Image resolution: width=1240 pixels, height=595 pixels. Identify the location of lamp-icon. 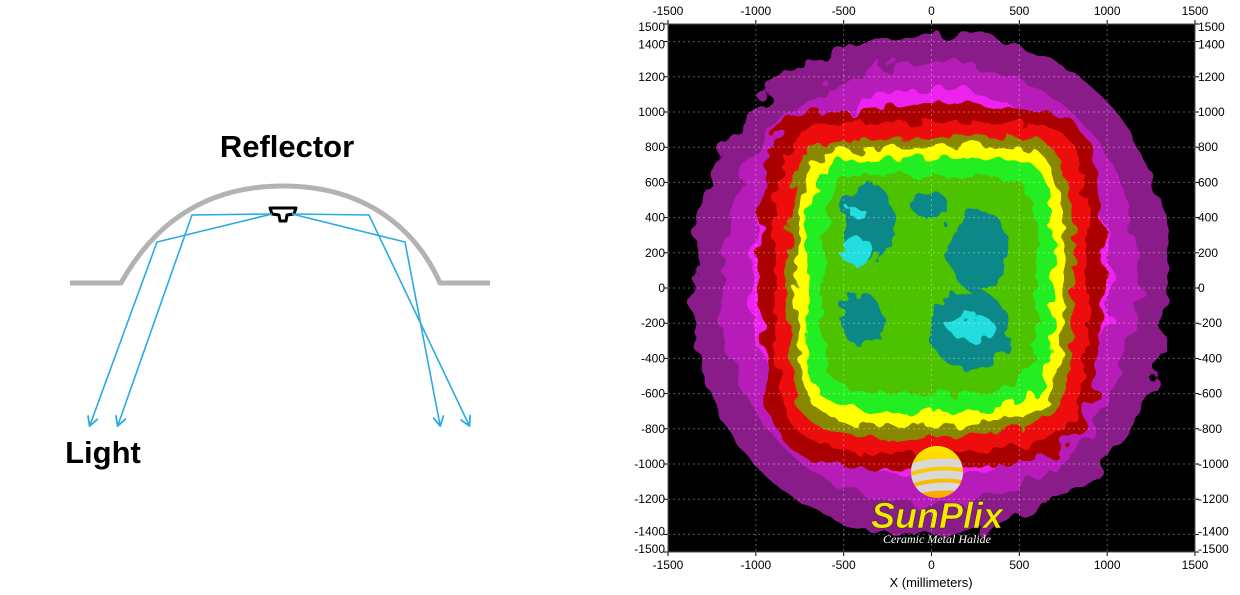
(283, 214).